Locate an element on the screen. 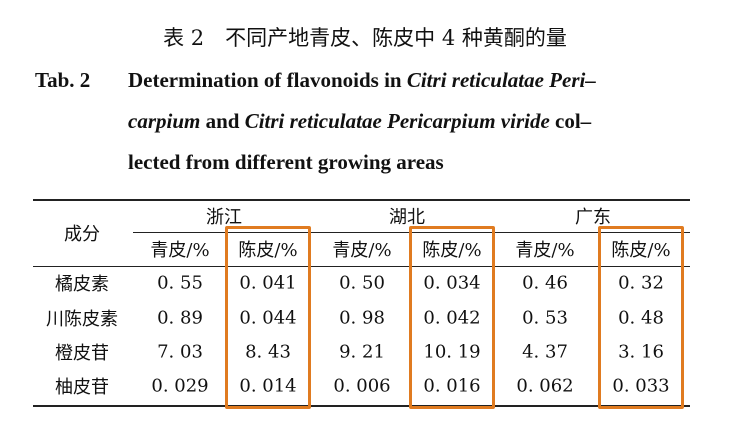 The width and height of the screenshot is (730, 426). value-cell: 0. 042 is located at coordinates (452, 318).